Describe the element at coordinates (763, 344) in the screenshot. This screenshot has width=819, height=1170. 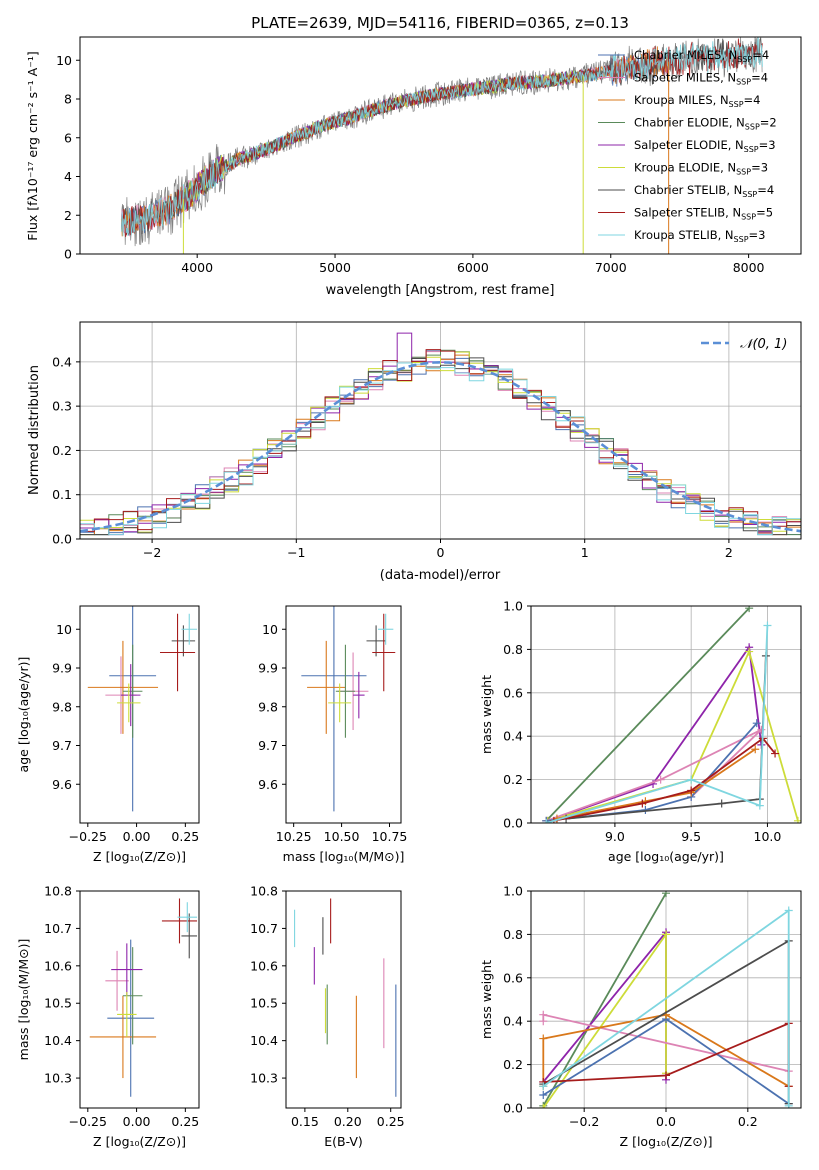
I see `normal-legend-label: 𝒩(0, 1)` at that location.